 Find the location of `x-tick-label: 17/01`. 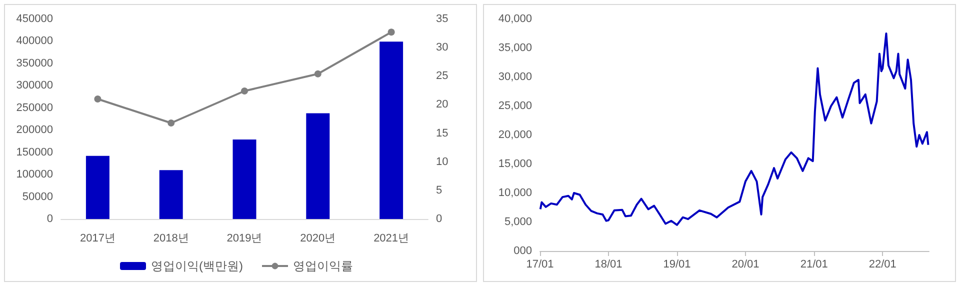

x-tick-label: 17/01 is located at coordinates (540, 264).